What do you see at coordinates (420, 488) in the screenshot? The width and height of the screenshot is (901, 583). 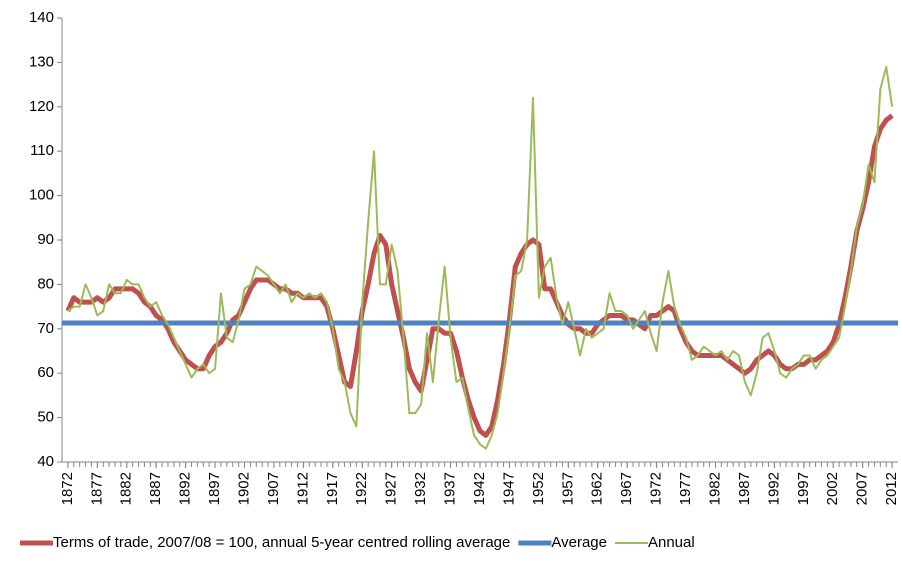 I see `x-tick-label: 1932` at bounding box center [420, 488].